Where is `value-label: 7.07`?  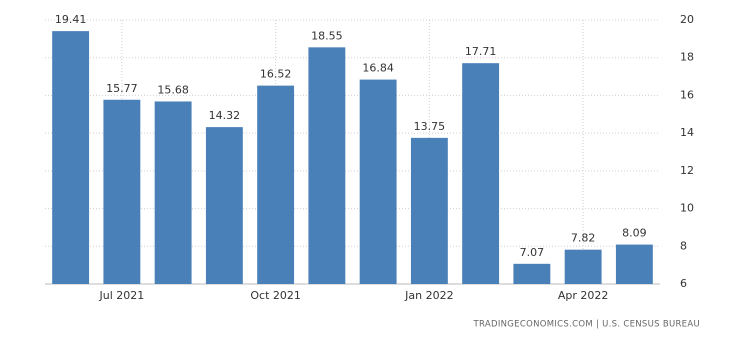 value-label: 7.07 is located at coordinates (532, 252).